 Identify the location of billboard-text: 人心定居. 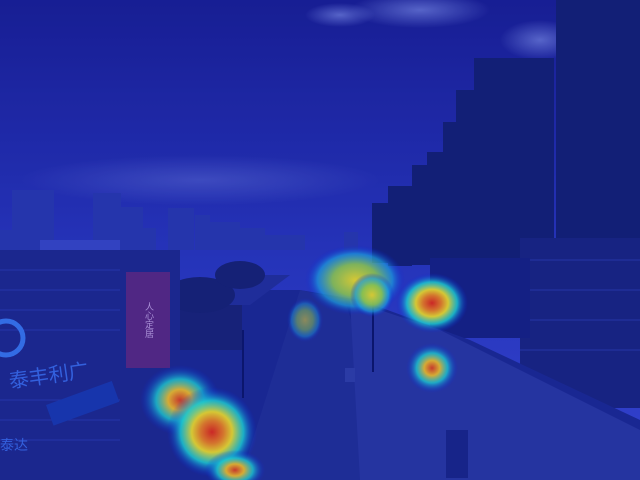
(148, 320).